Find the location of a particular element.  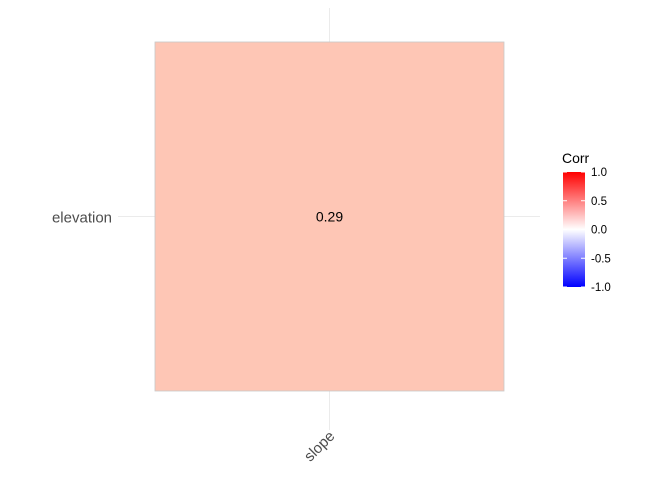

legend-title: Corr is located at coordinates (576, 158).